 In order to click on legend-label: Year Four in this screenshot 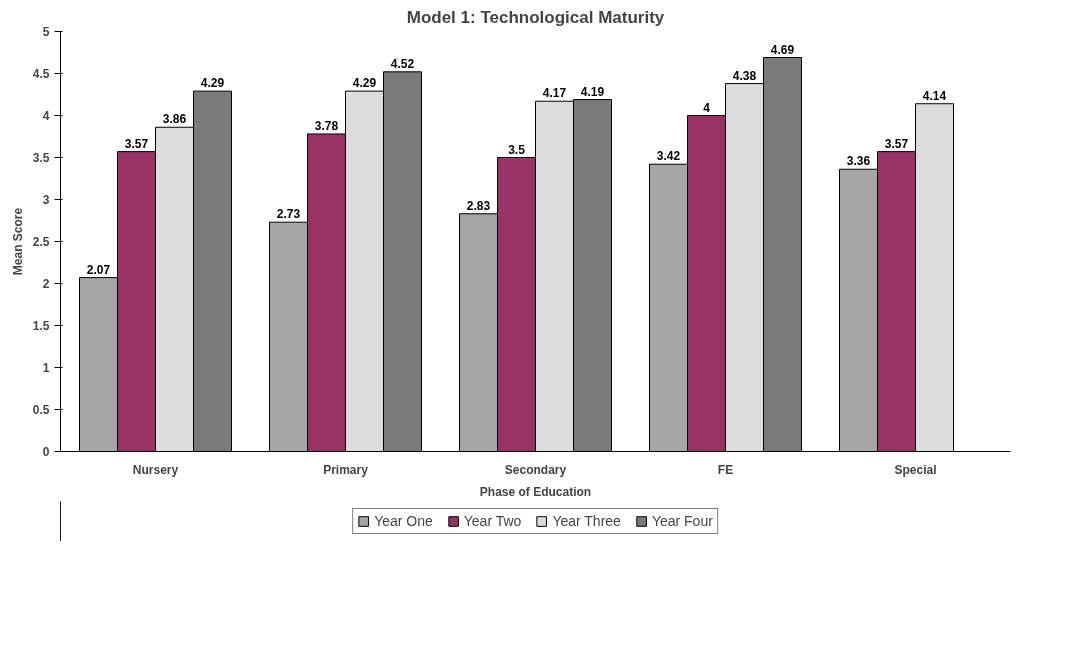, I will do `click(682, 521)`.